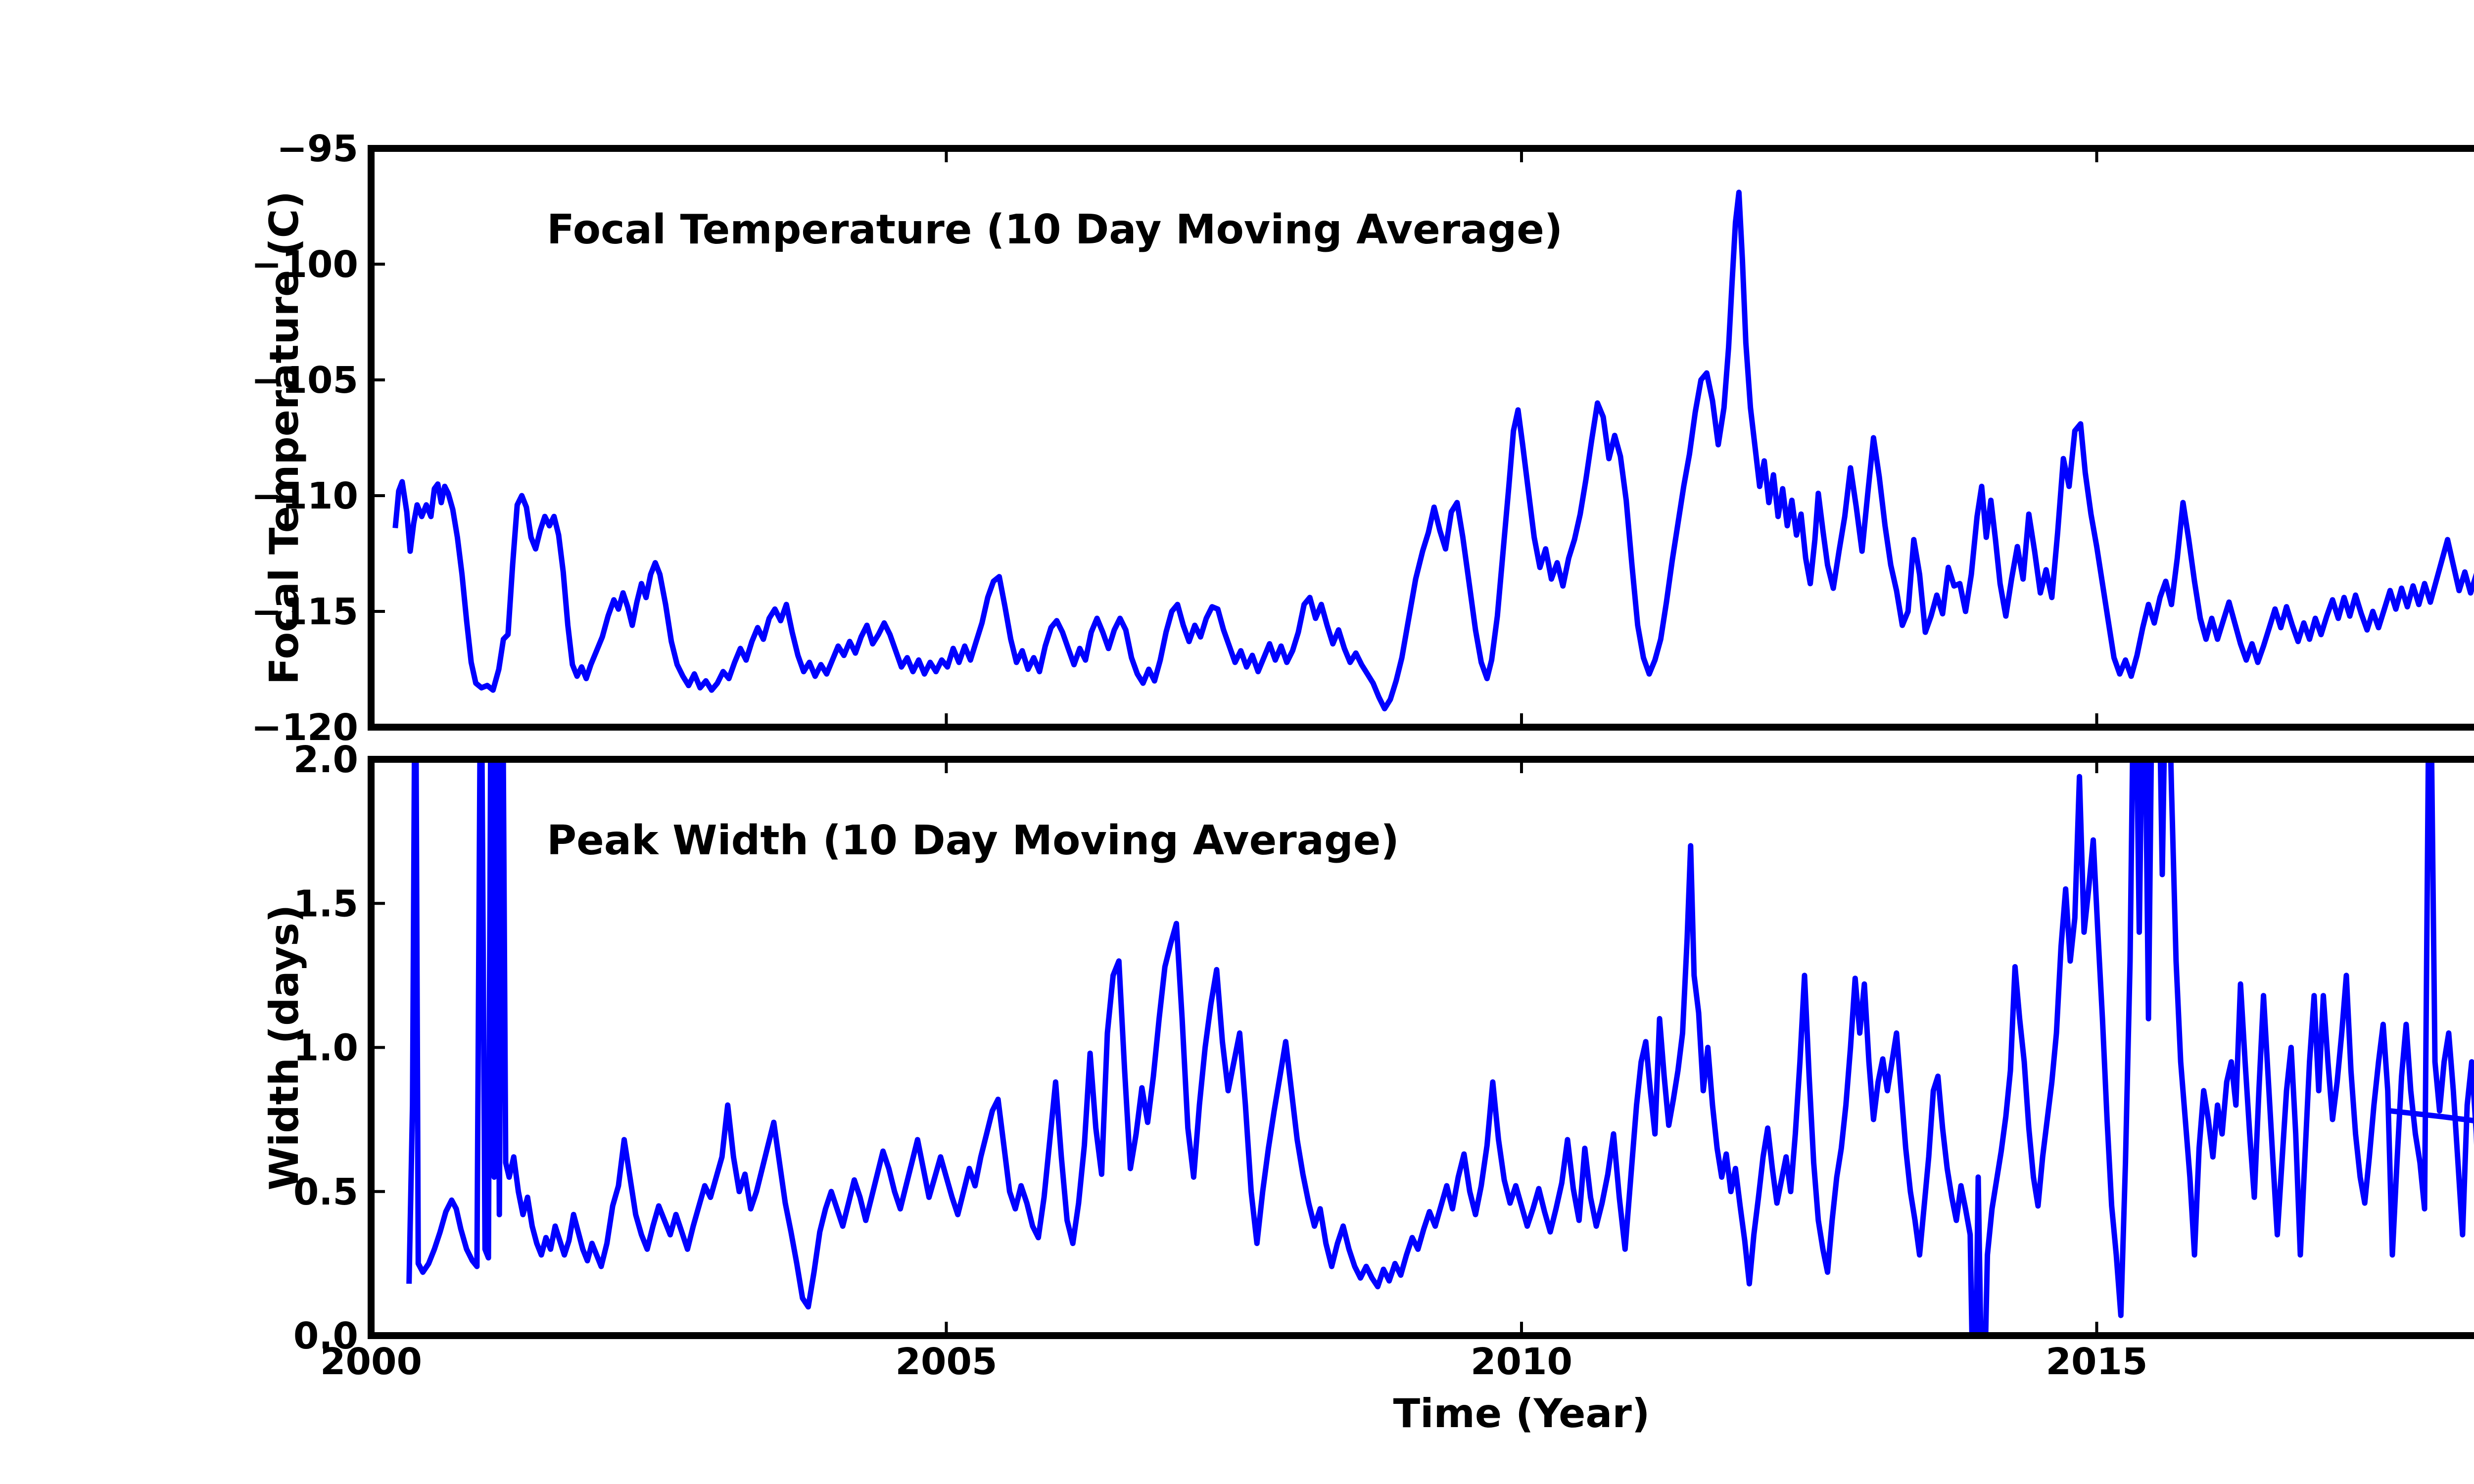  I want to click on y-tick-label: −105, so click(304, 380).